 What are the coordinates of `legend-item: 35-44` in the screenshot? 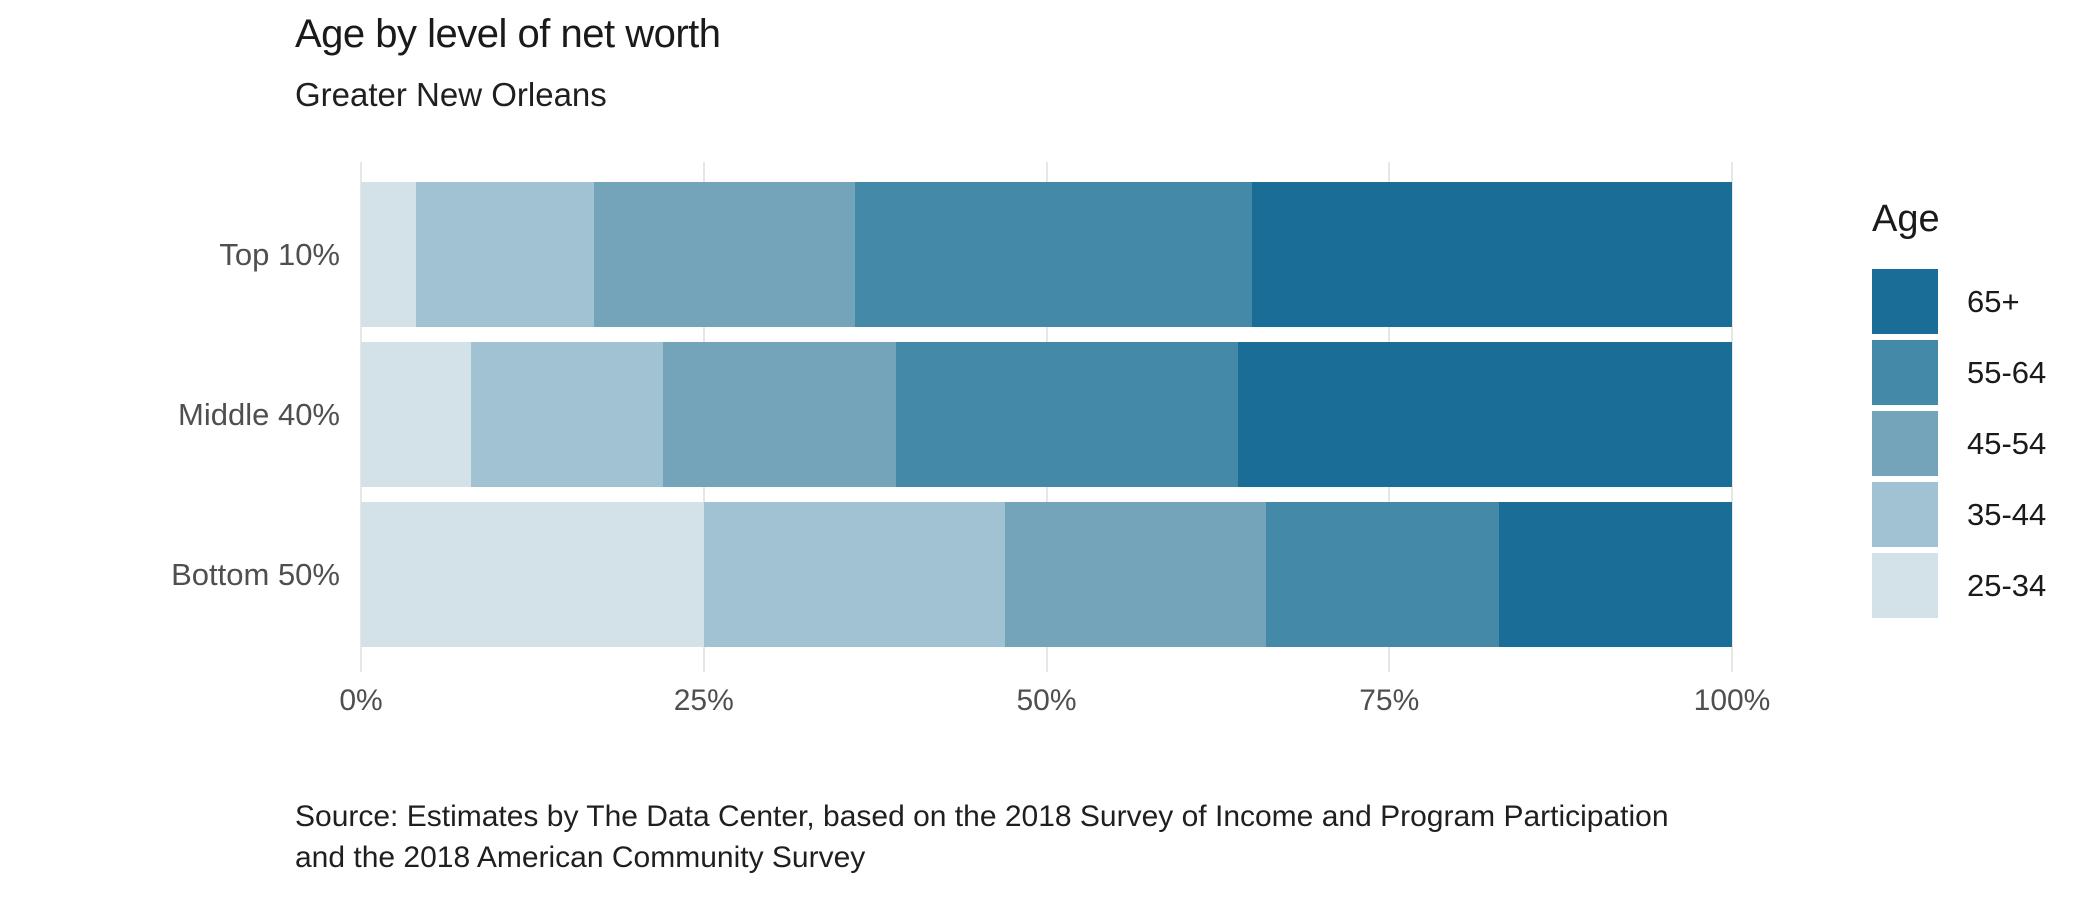 It's located at (1982, 514).